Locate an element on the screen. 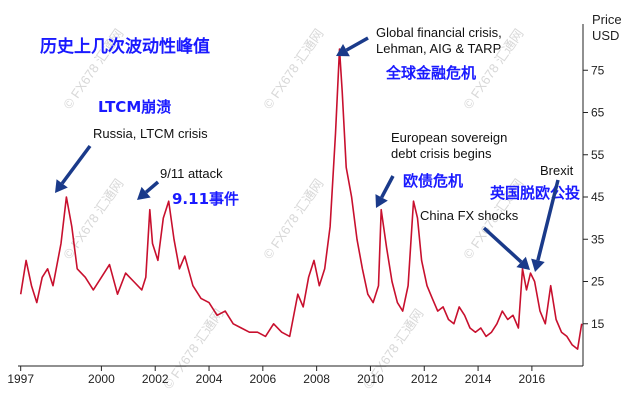 The image size is (640, 400). annotation-cn-label: 欧债危机 is located at coordinates (433, 181).